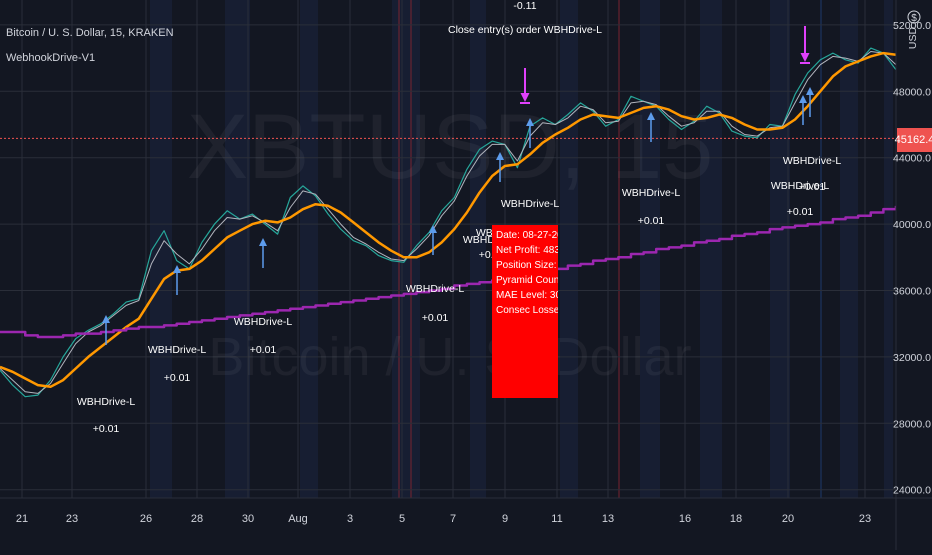 Image resolution: width=932 pixels, height=555 pixels. Describe the element at coordinates (527, 250) in the screenshot. I see `stats-line: Net Profit: 483.417` at that location.